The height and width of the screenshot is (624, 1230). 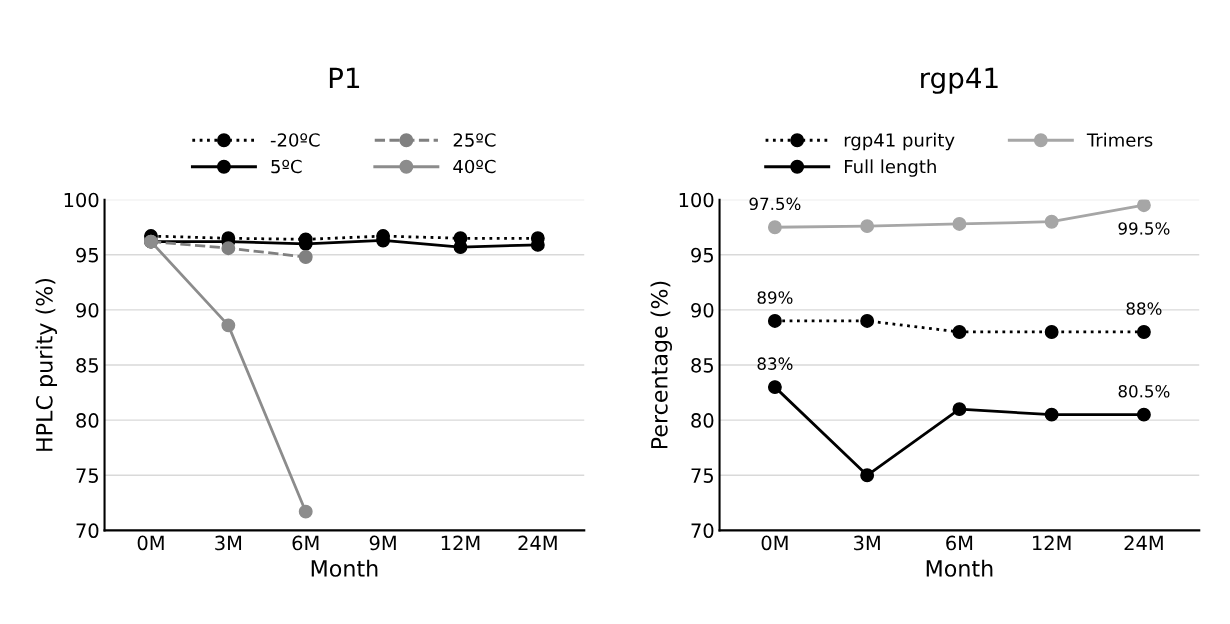 I want to click on data-label: 88%, so click(x=1144, y=308).